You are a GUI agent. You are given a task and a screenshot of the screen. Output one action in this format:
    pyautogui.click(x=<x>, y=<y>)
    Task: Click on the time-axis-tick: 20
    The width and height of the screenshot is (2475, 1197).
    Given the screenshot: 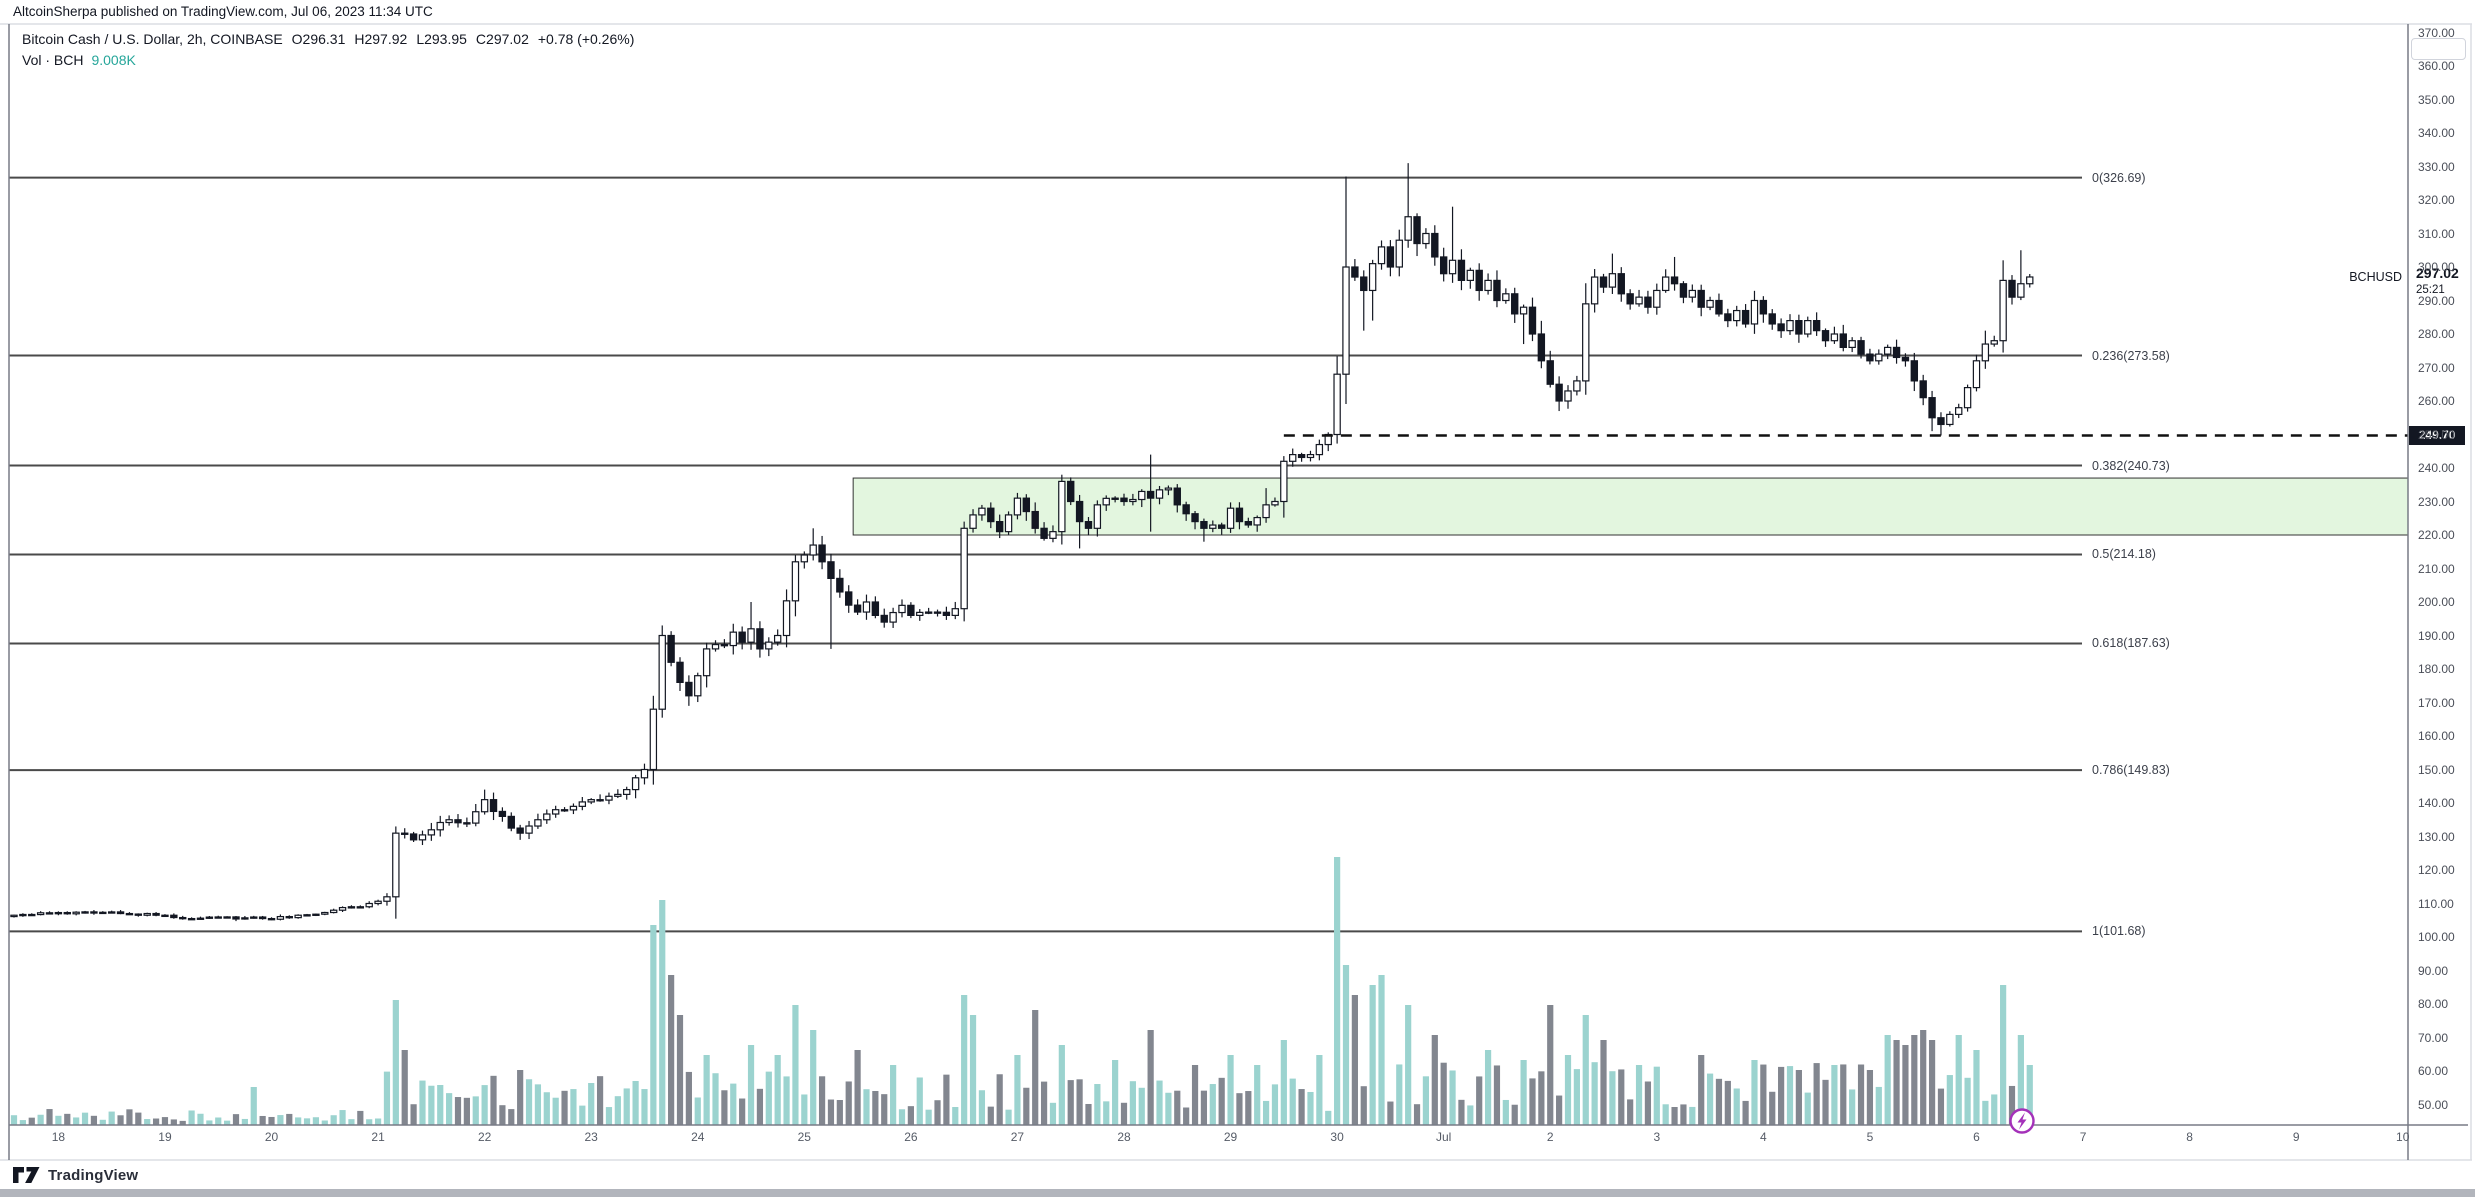 What is the action you would take?
    pyautogui.click(x=271, y=1137)
    